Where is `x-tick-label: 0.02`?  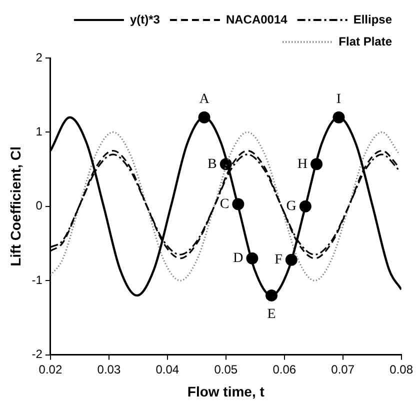 x-tick-label: 0.02 is located at coordinates (50, 369).